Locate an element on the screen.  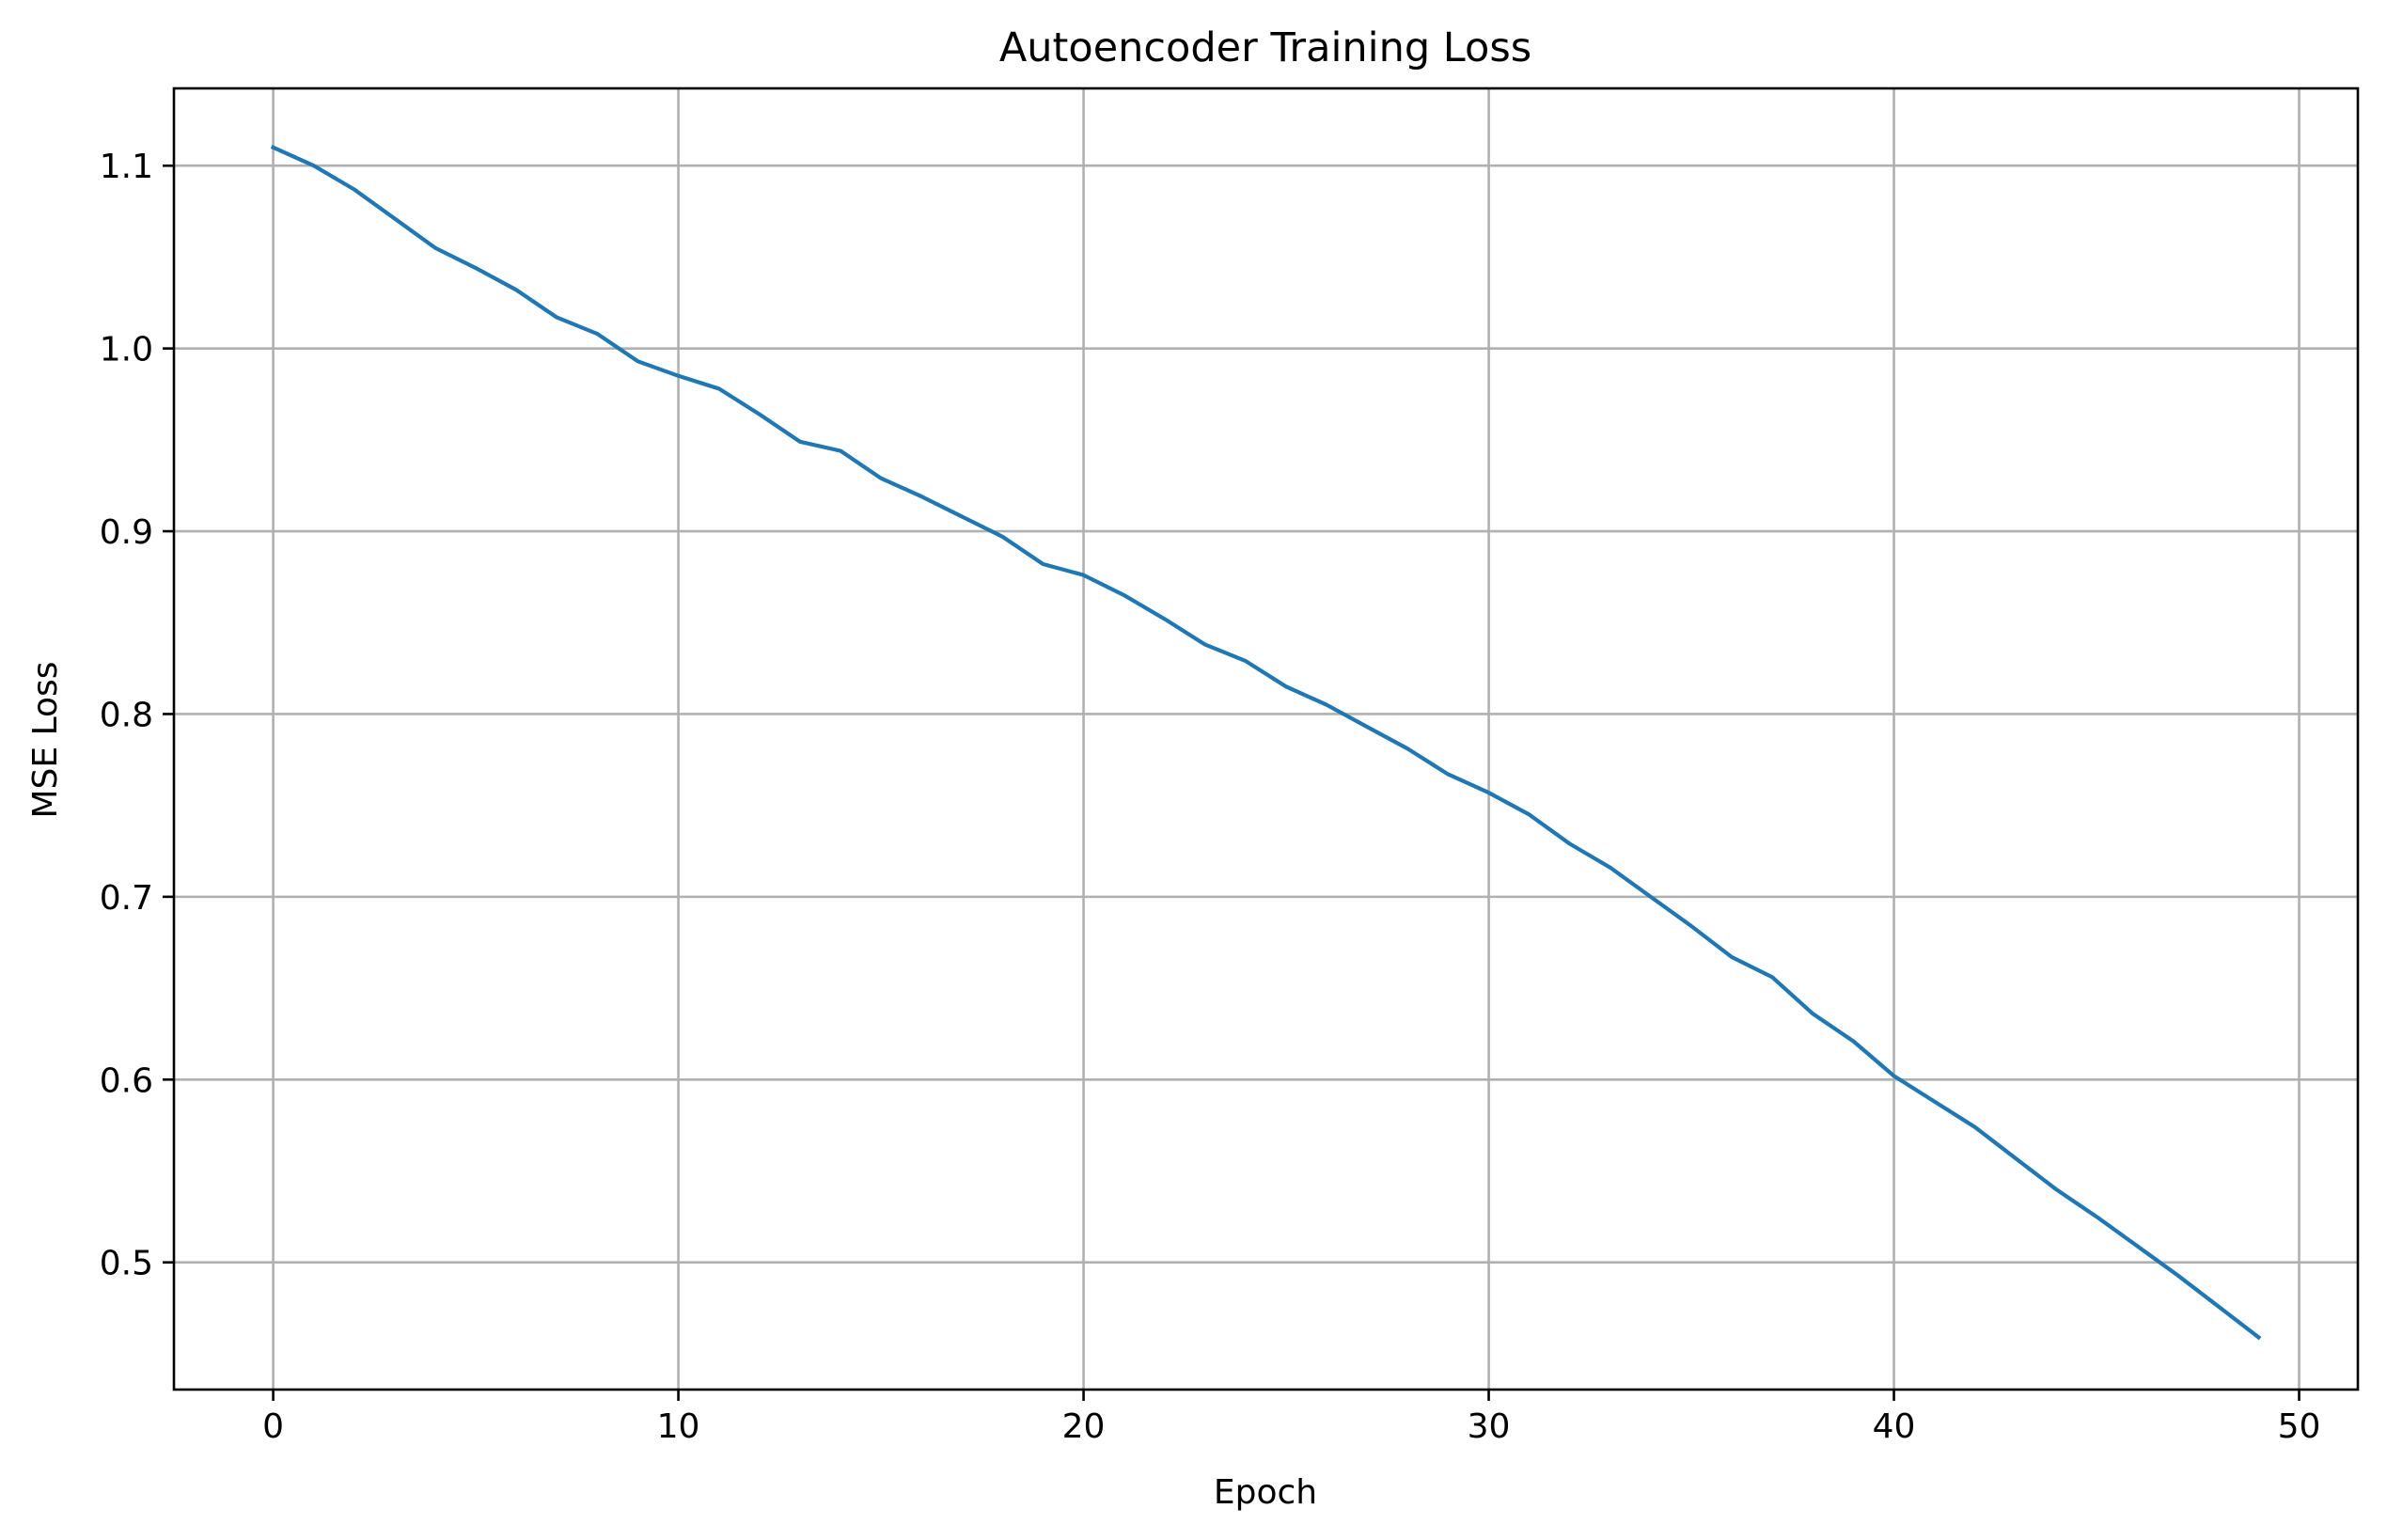
x-tick-label: 50 is located at coordinates (2299, 1427).